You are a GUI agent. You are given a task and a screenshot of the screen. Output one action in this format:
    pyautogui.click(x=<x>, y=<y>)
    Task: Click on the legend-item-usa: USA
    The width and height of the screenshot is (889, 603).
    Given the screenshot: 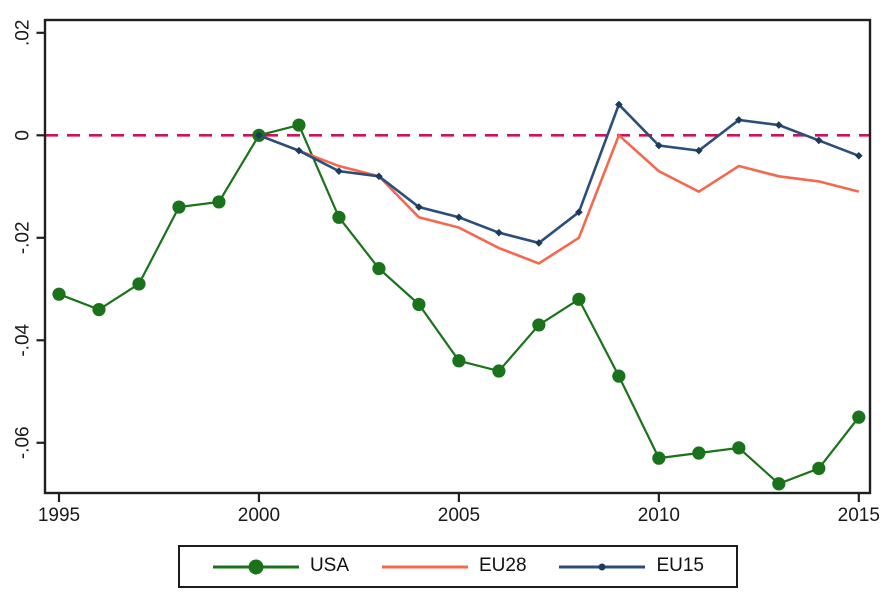 What is the action you would take?
    pyautogui.click(x=280, y=566)
    